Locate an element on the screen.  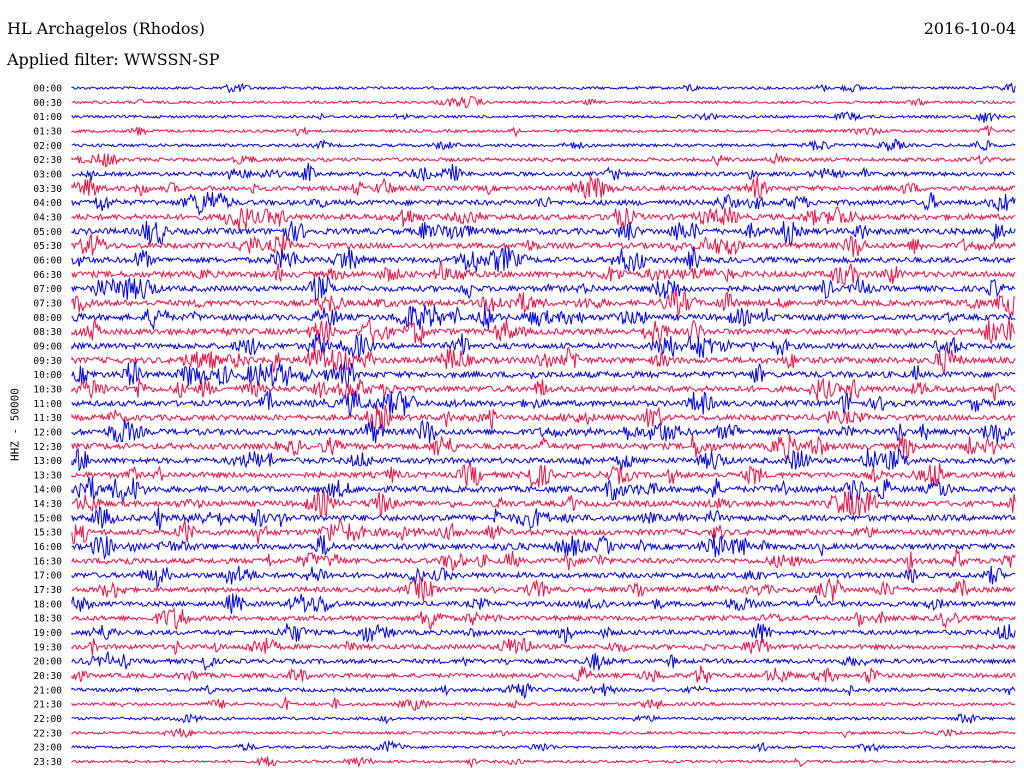
filter-label: Applied filter: WWSSN-SP is located at coordinates (113, 59).